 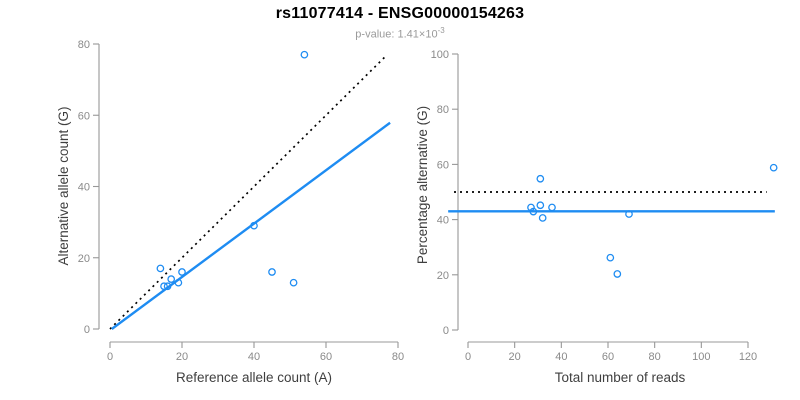 What do you see at coordinates (441, 30) in the screenshot?
I see `pvalue-exponent: -3` at bounding box center [441, 30].